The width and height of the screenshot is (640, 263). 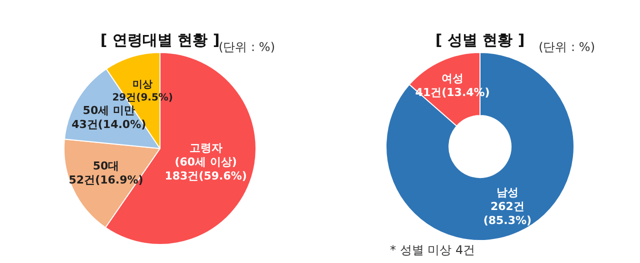 I want to click on slice-label: 미상, so click(x=142, y=85).